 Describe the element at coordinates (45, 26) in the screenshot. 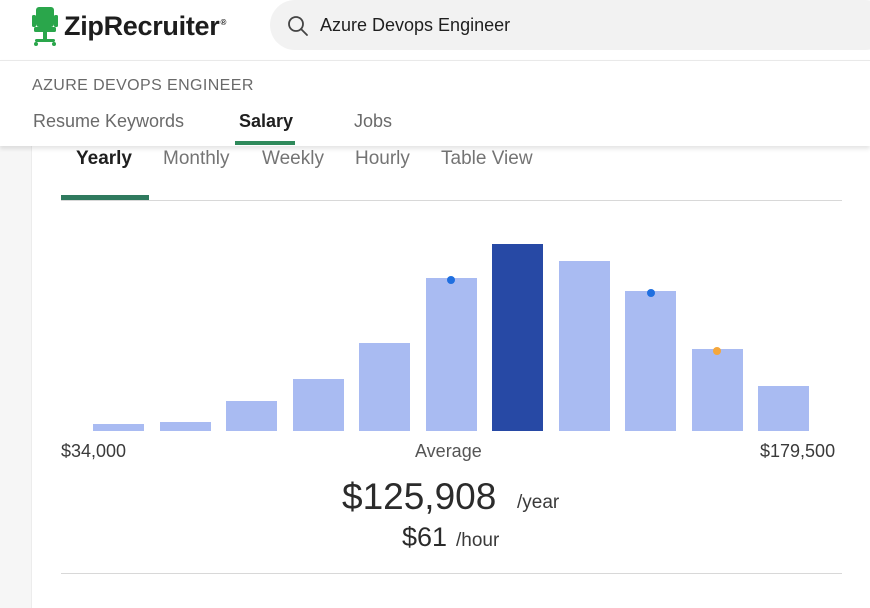

I see `chair-logo-icon` at that location.